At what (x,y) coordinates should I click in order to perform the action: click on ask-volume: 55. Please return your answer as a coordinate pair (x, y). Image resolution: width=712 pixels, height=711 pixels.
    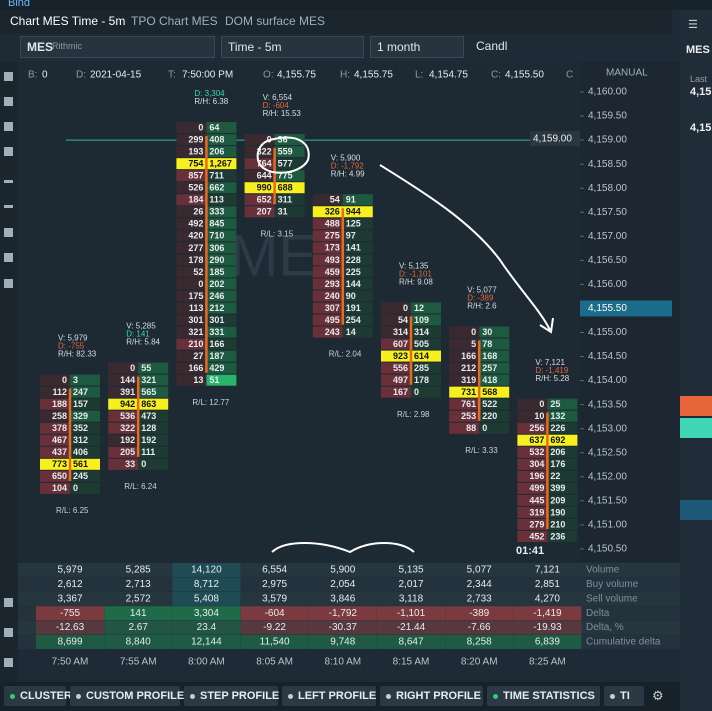
    Looking at the image, I should click on (146, 368).